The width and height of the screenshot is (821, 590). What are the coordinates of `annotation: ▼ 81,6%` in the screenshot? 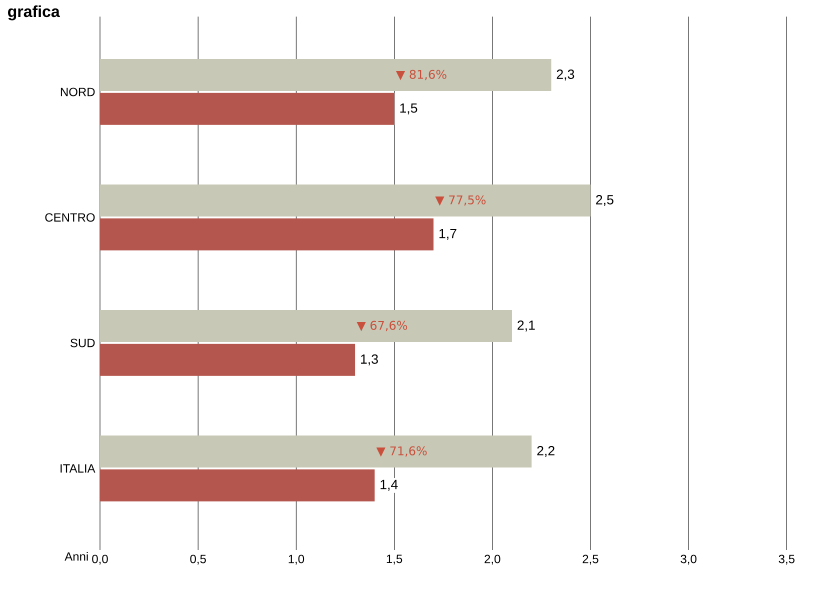 It's located at (421, 75).